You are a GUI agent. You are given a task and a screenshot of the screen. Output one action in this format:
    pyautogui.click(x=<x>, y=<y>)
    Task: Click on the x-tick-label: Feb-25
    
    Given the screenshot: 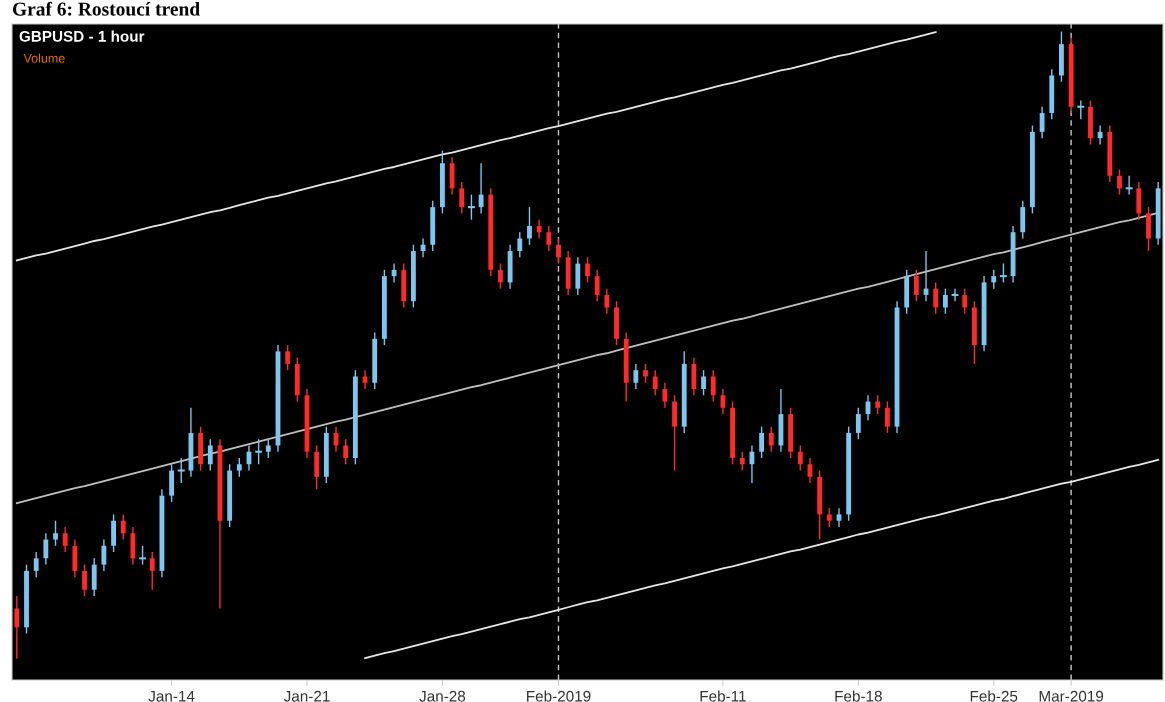 What is the action you would take?
    pyautogui.click(x=994, y=696)
    